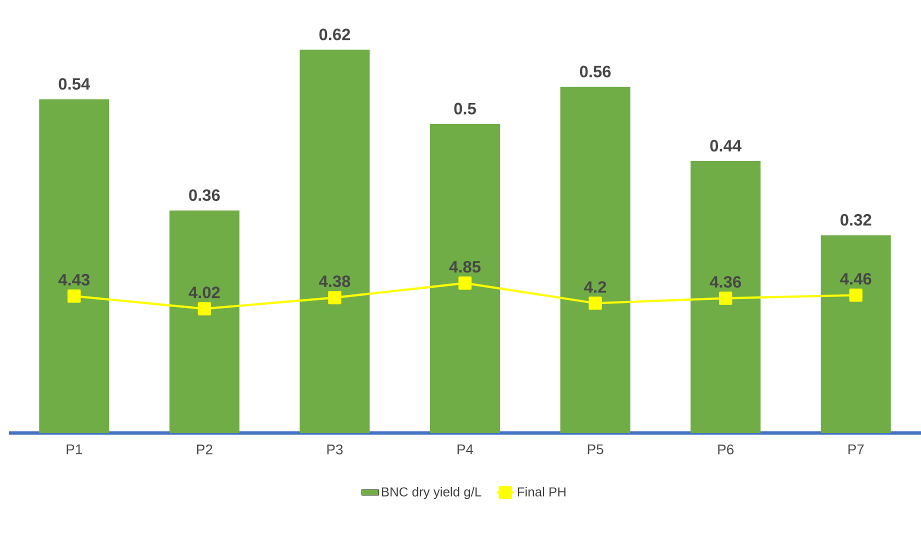 Image resolution: width=921 pixels, height=535 pixels. I want to click on legend-label: Final PH, so click(542, 491).